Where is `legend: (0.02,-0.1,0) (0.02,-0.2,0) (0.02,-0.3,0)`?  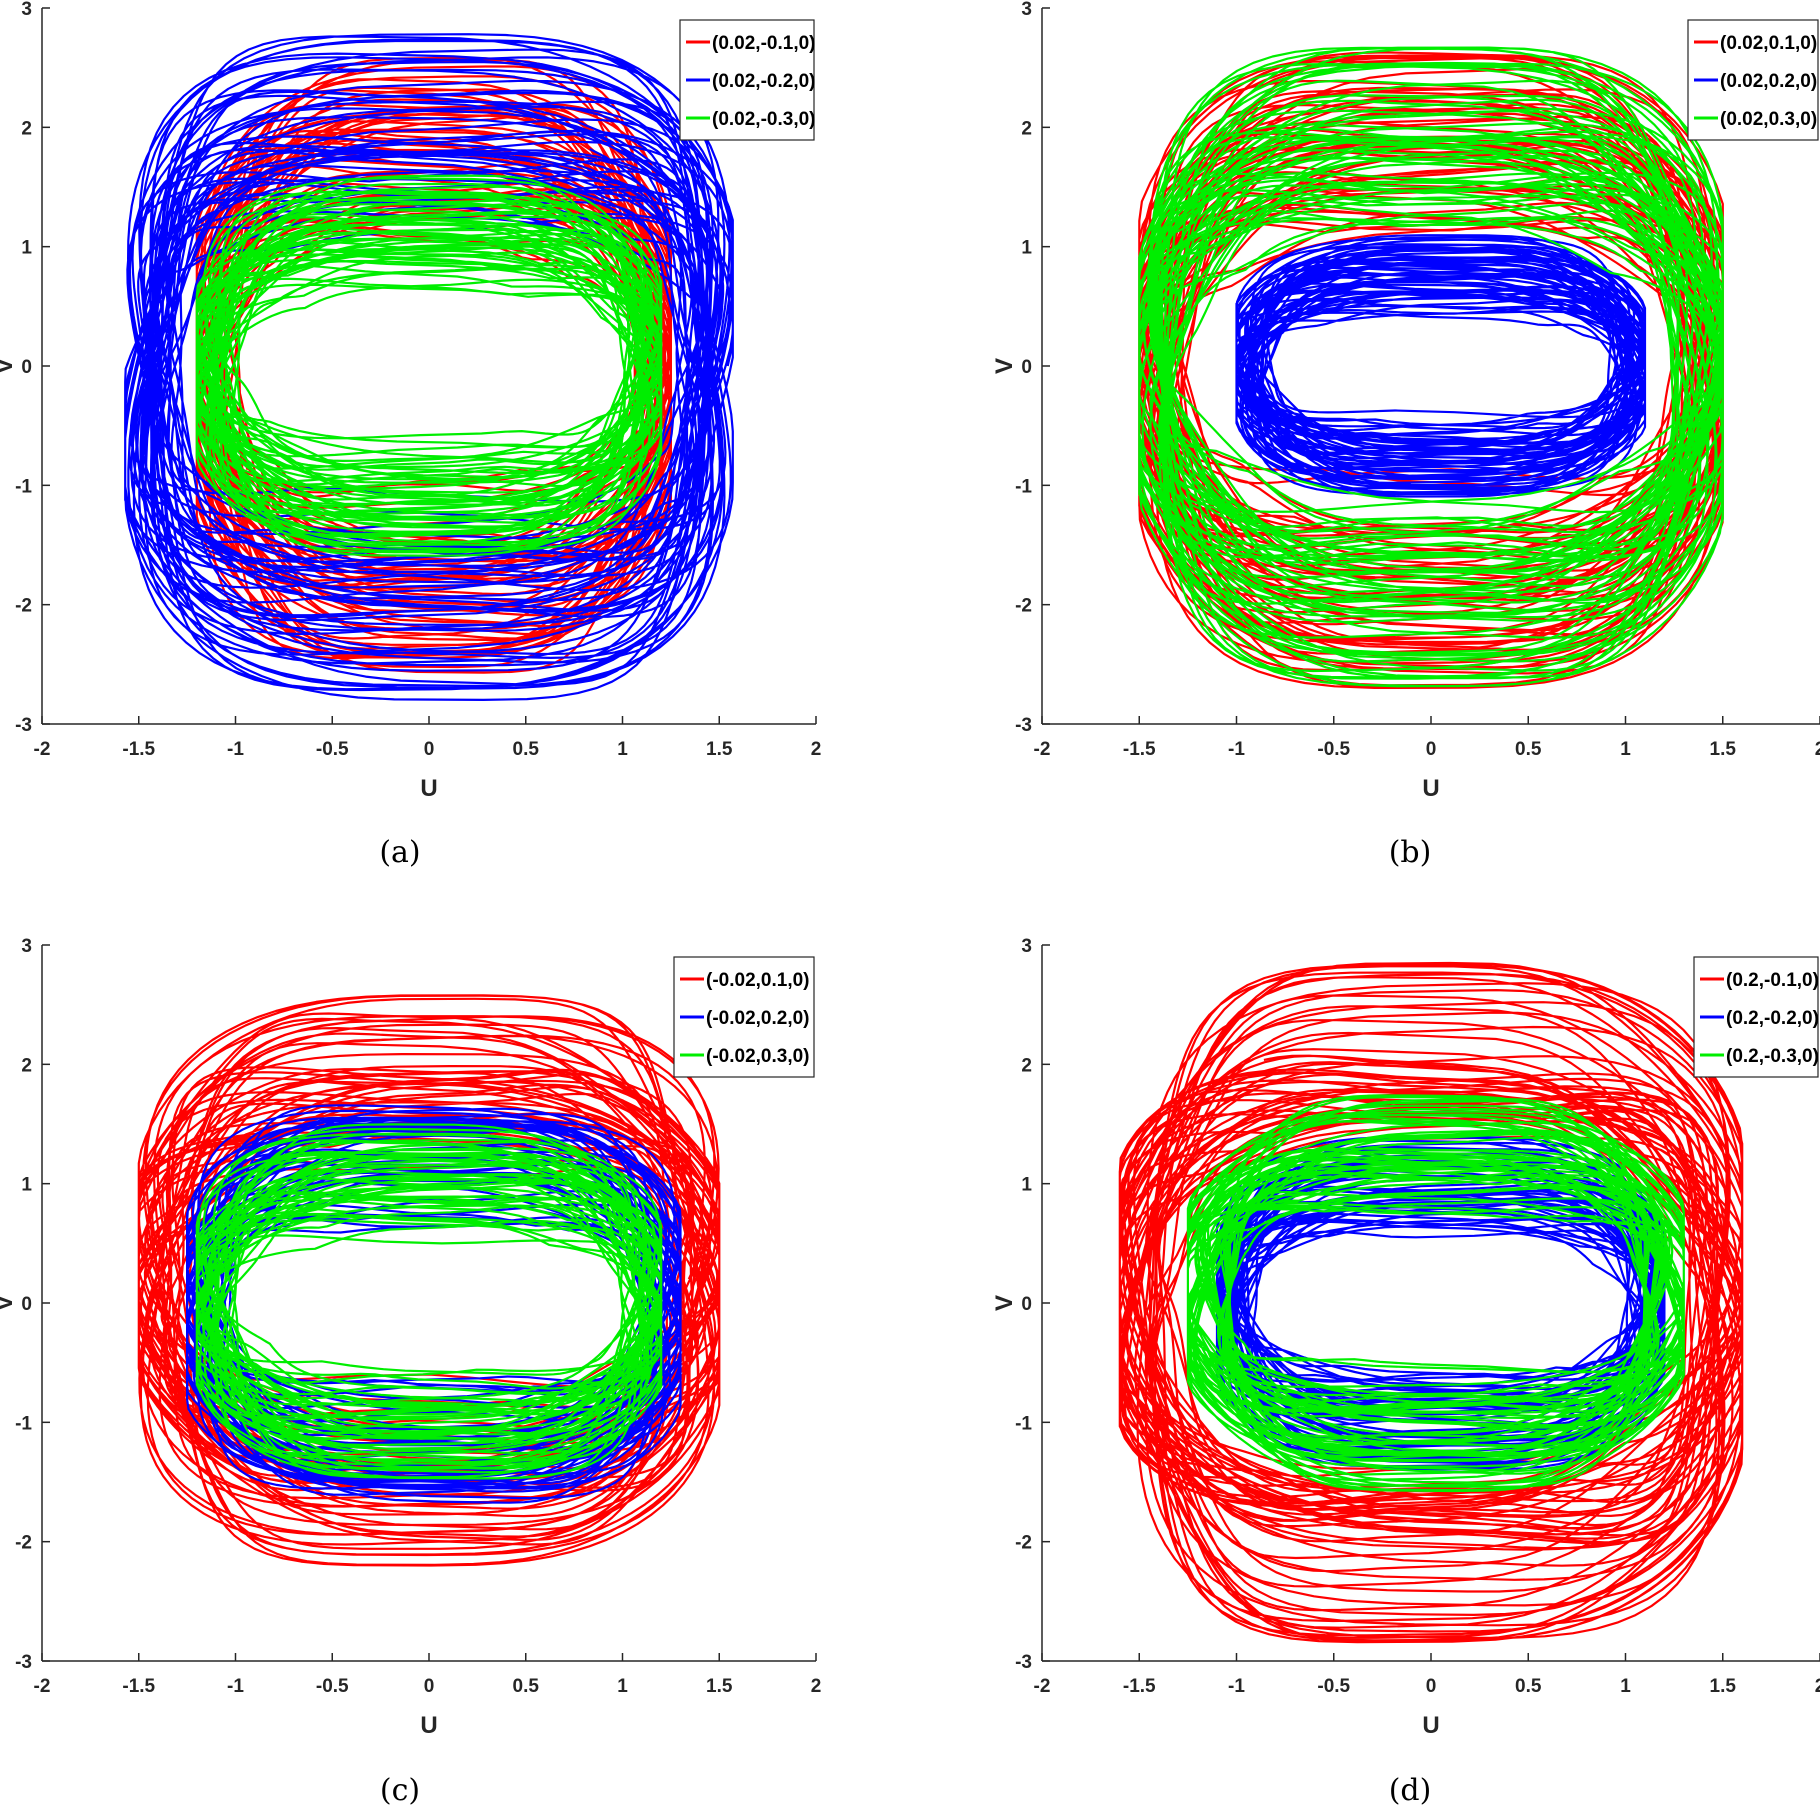 legend: (0.02,-0.1,0) (0.02,-0.2,0) (0.02,-0.3,0) is located at coordinates (747, 80).